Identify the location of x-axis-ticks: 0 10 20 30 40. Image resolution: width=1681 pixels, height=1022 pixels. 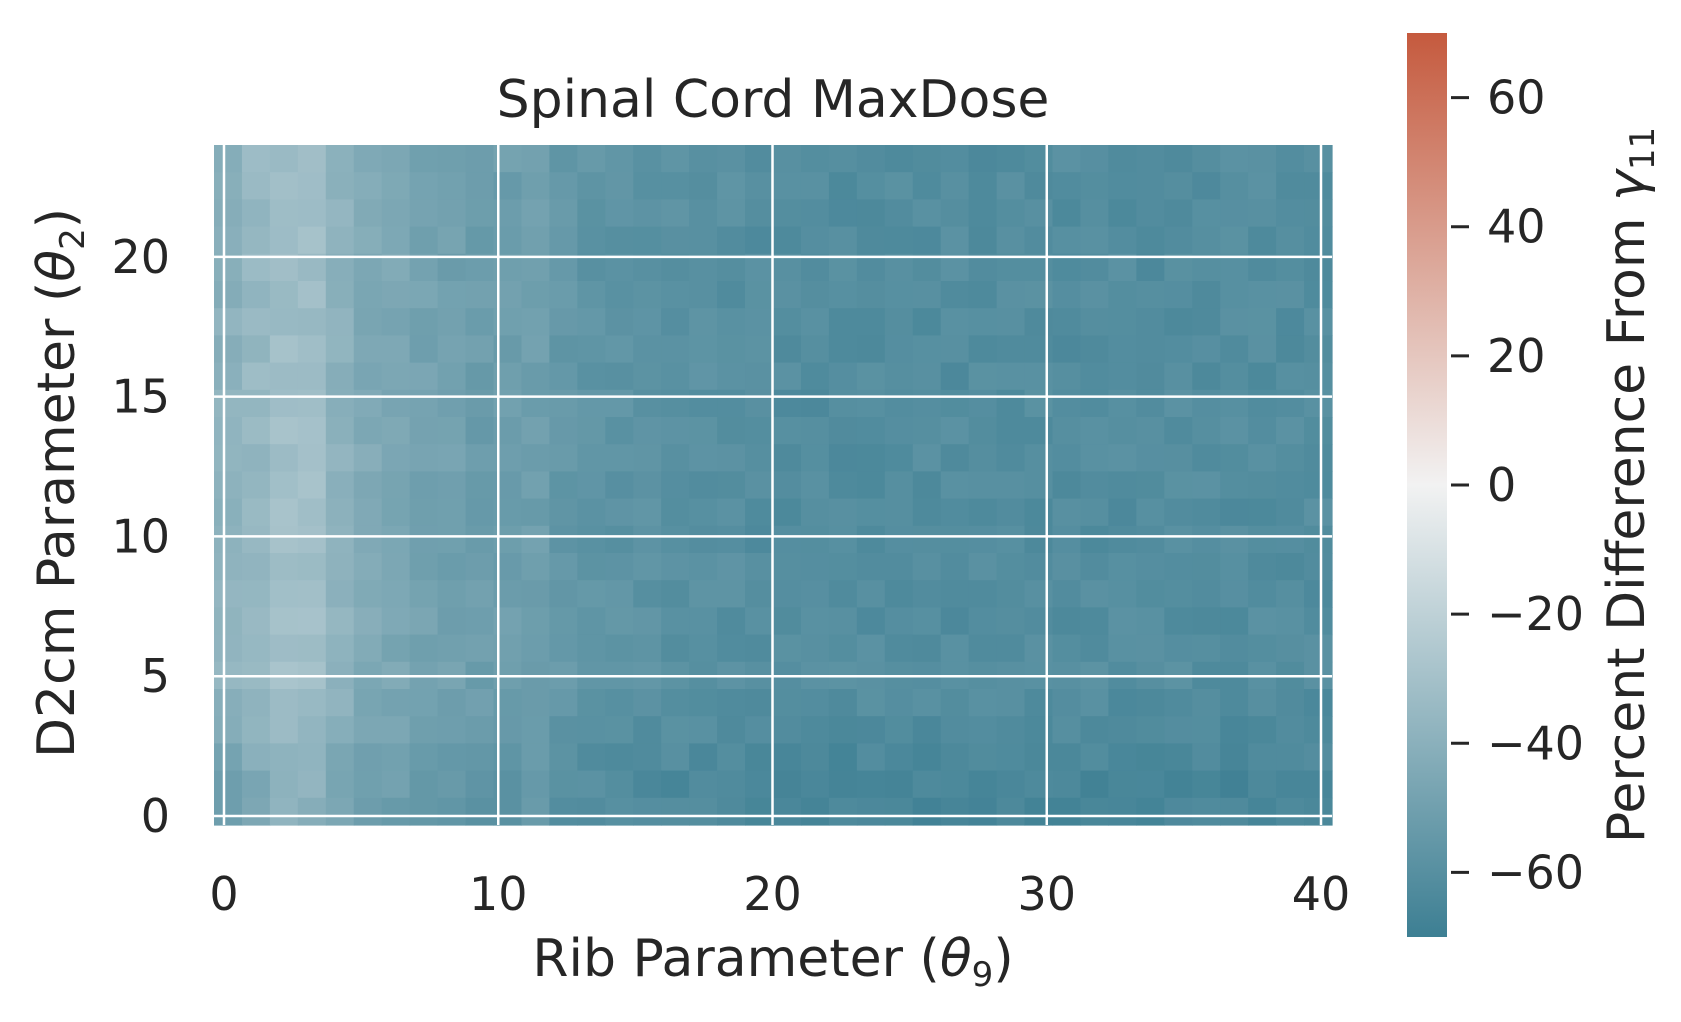
(779, 894).